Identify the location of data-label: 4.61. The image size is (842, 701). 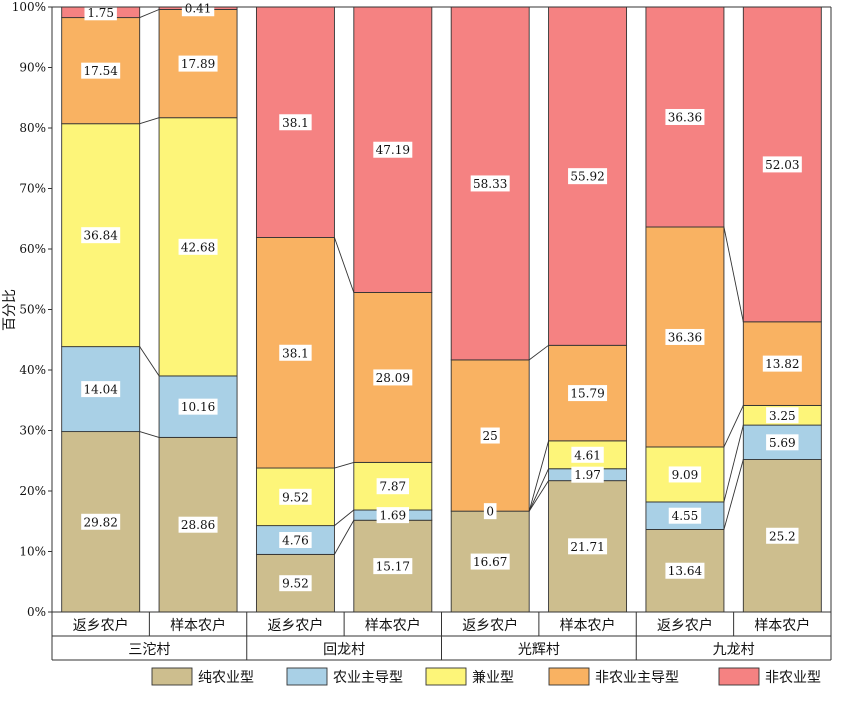
(587, 455).